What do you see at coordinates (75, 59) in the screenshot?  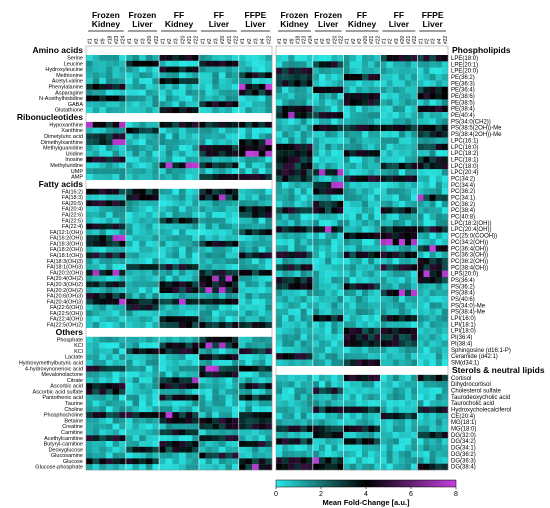 I see `row-label: Serine` at bounding box center [75, 59].